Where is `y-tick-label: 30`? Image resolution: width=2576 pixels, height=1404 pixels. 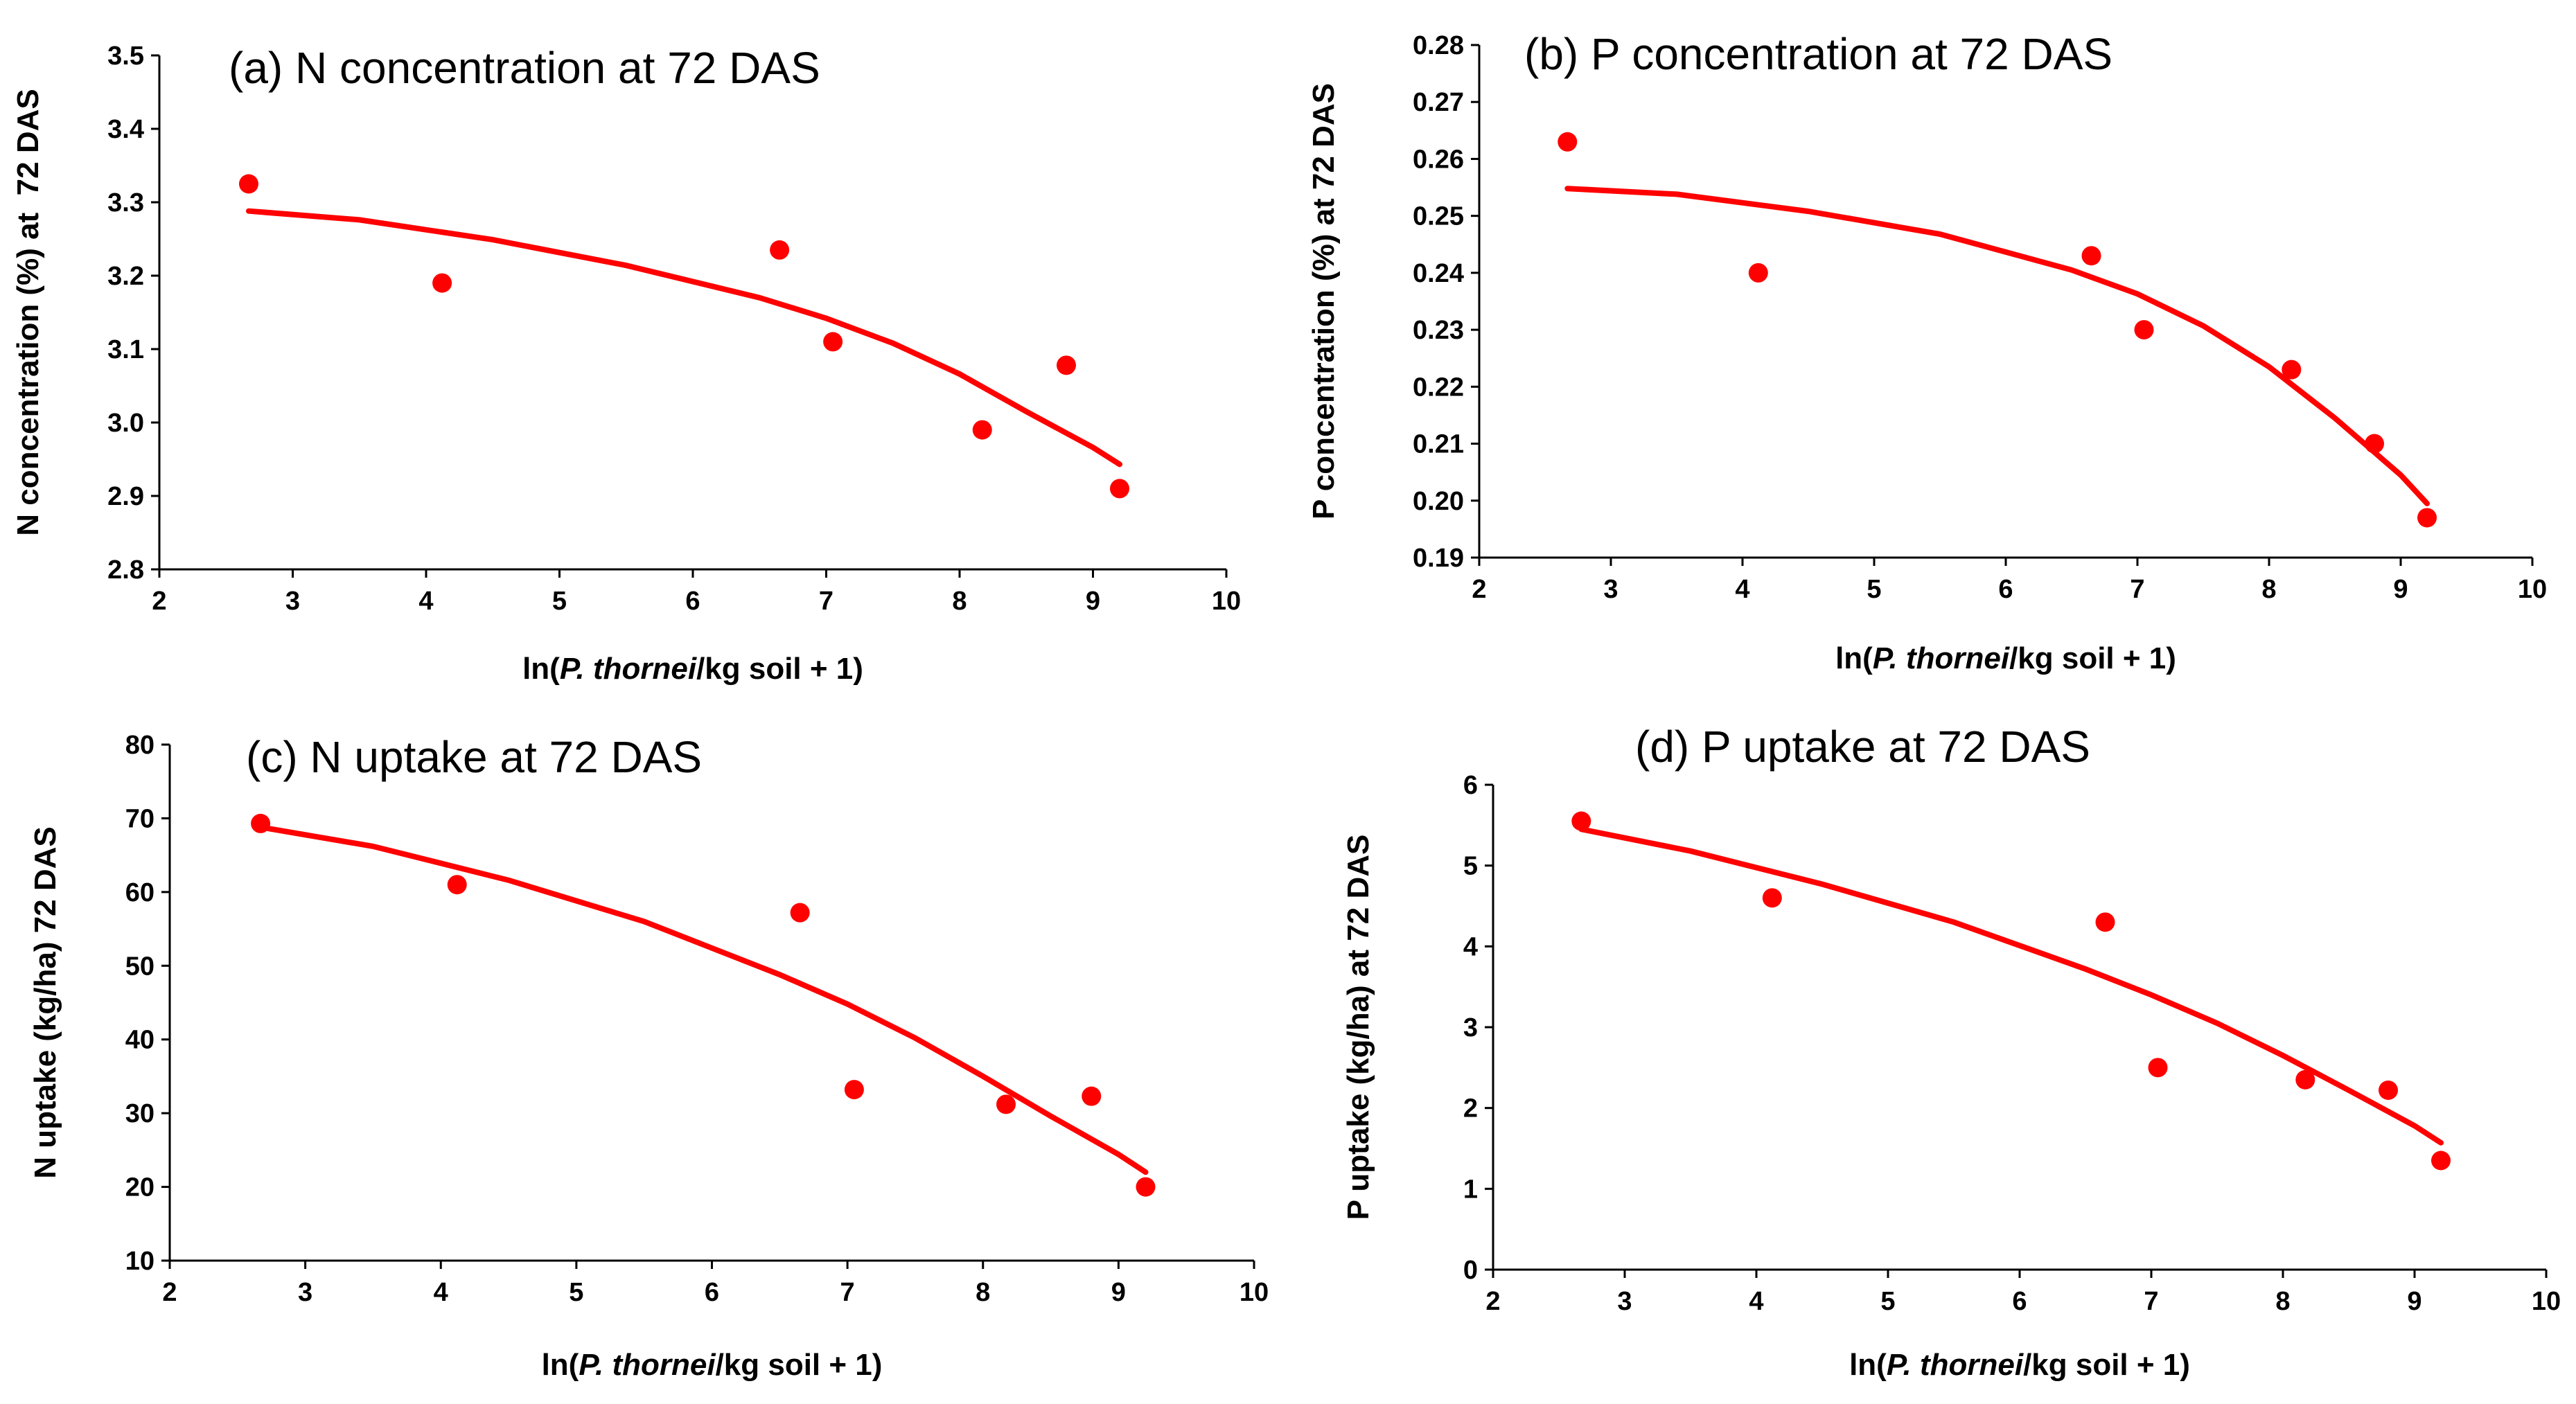 y-tick-label: 30 is located at coordinates (140, 1113).